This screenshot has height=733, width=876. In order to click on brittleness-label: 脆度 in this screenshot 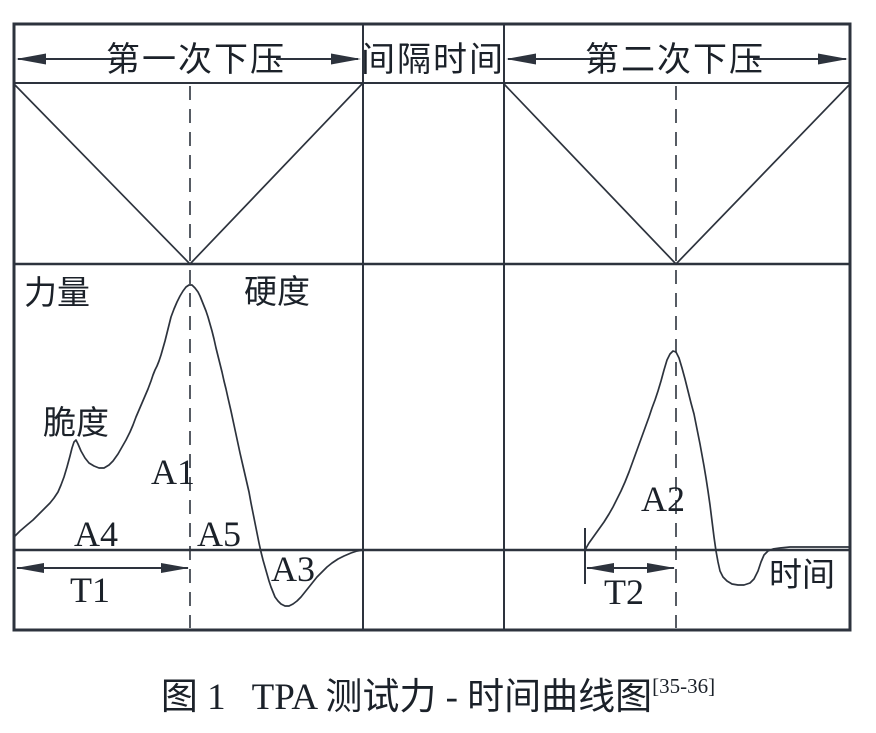, I will do `click(76, 423)`.